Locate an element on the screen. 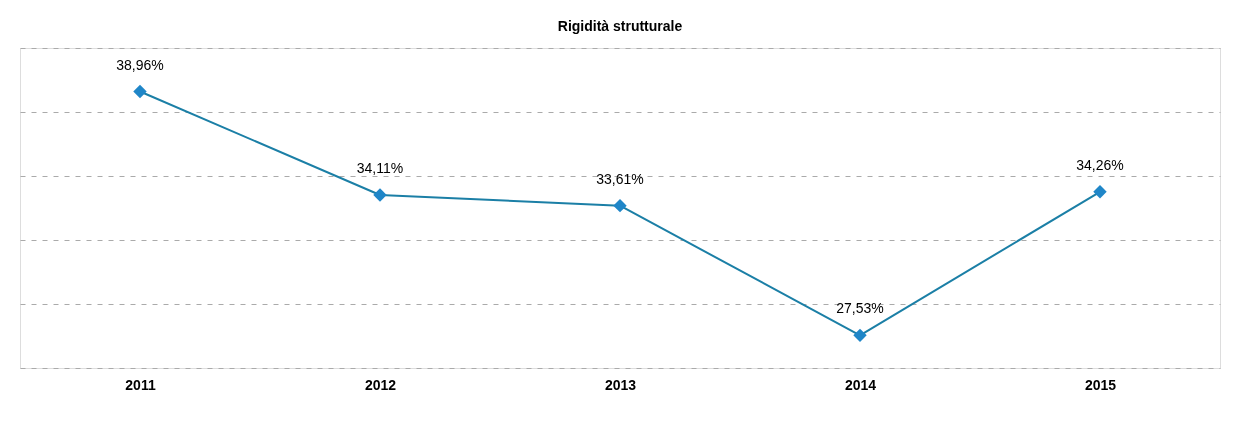 The image size is (1247, 425). x-tick-label: 2014 is located at coordinates (860, 384).